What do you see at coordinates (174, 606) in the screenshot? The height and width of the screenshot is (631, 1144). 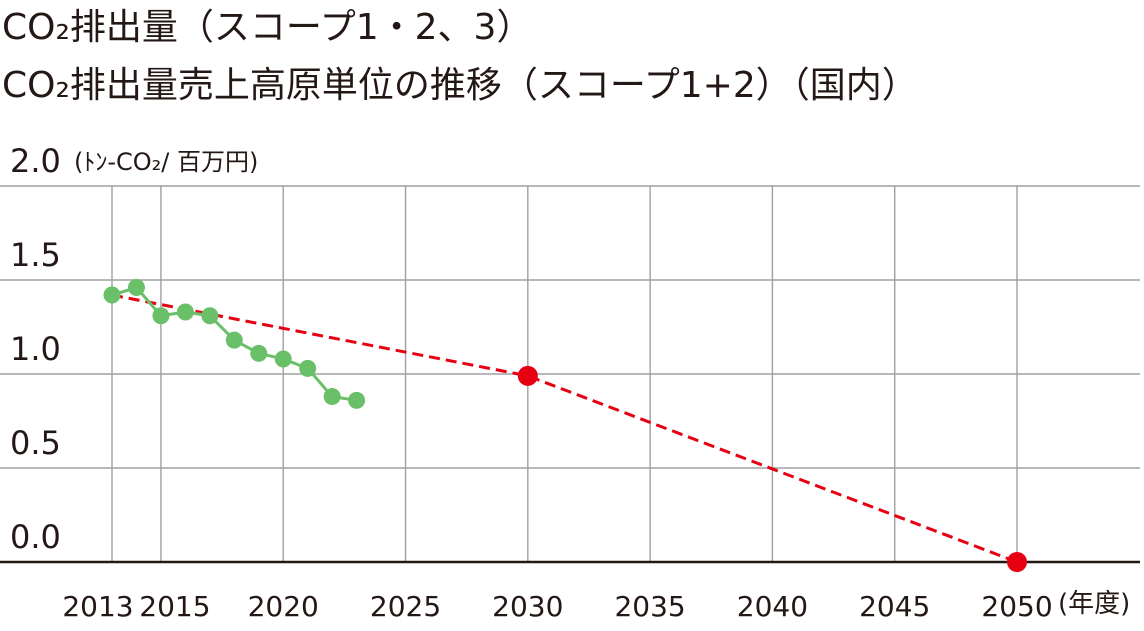 I see `x-tick-label: 2015` at bounding box center [174, 606].